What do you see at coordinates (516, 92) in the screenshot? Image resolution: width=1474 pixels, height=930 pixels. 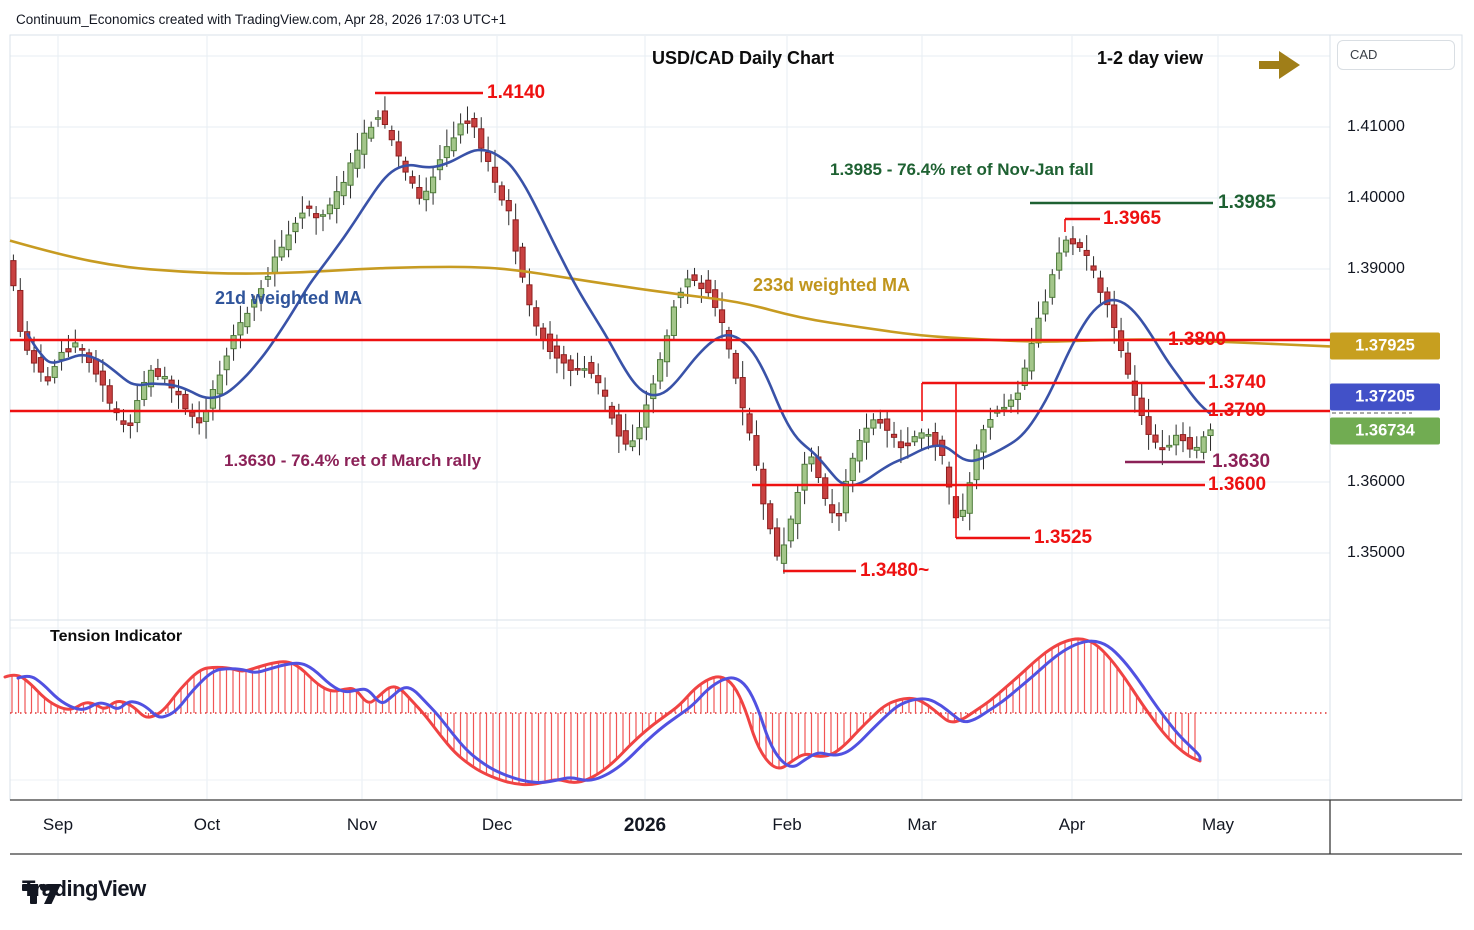 I see `price-level-label: 1.4140` at bounding box center [516, 92].